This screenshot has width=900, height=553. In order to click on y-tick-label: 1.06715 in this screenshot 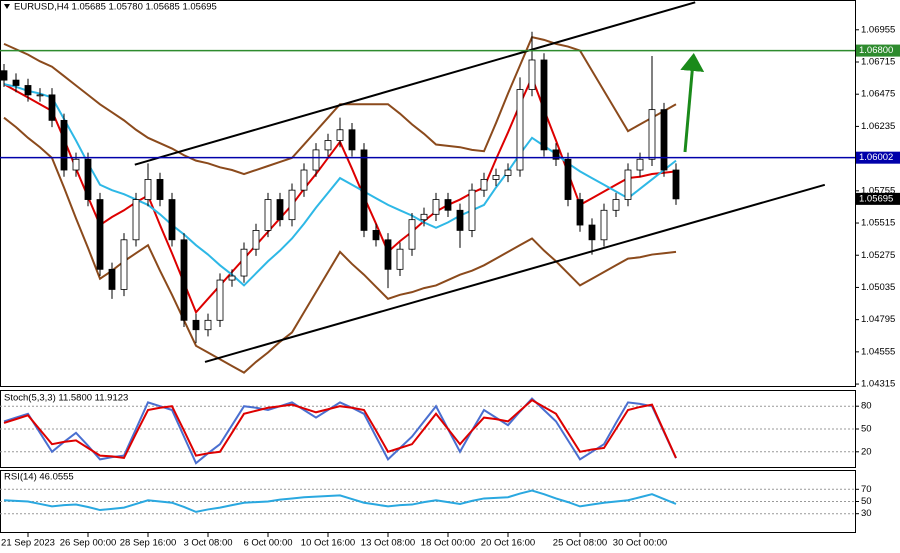, I will do `click(878, 62)`.